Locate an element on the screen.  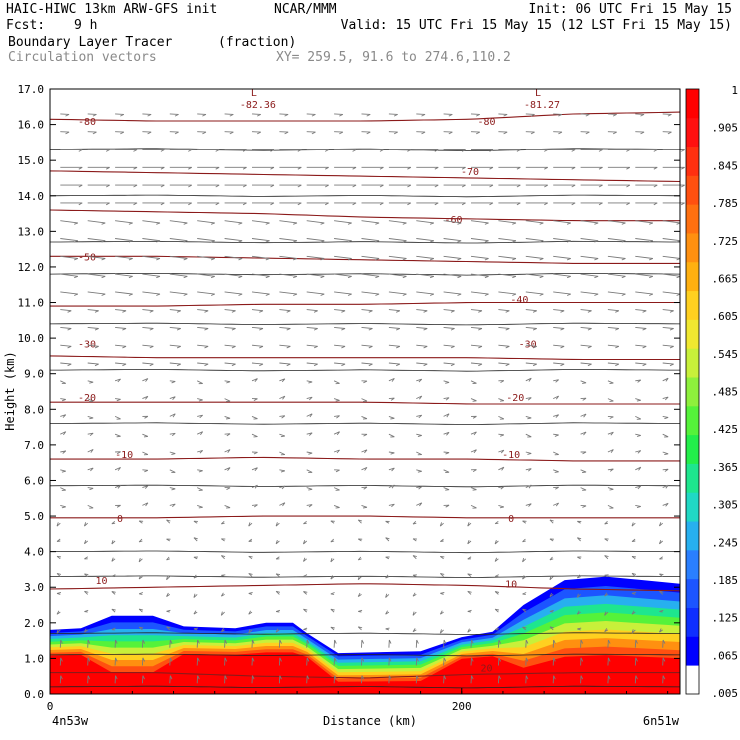
colorbar-frame is located at coordinates (692, 391).